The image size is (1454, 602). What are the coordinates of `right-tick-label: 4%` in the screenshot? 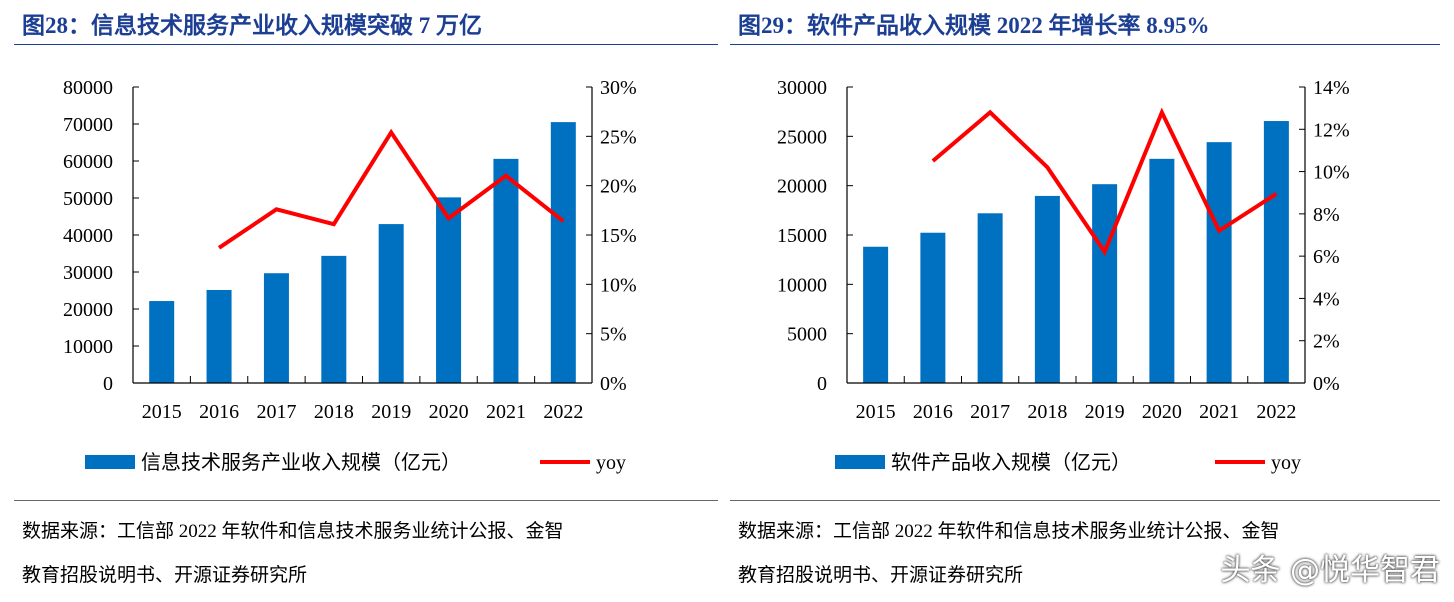 It's located at (1326, 299).